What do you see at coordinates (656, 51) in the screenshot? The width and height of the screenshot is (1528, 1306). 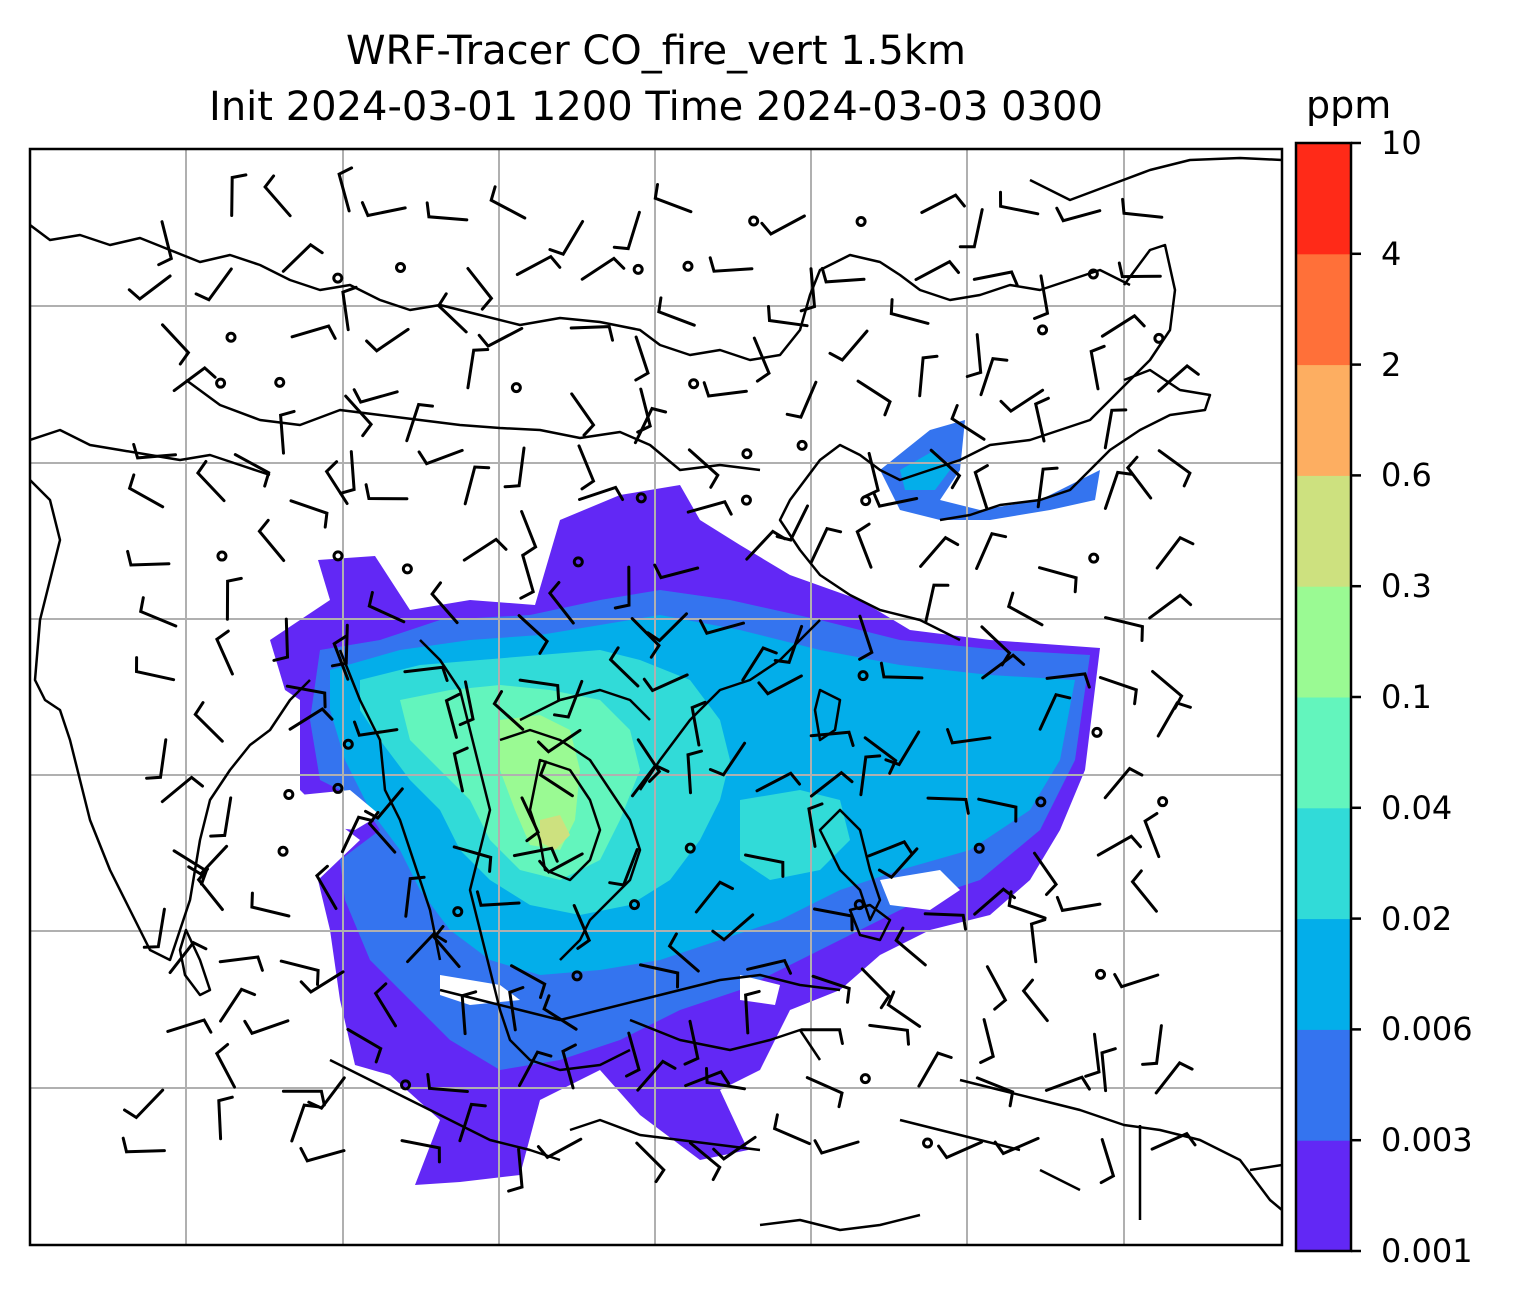 I see `chart-title-line1: WRF-Tracer CO_fire_vert 1.5km` at bounding box center [656, 51].